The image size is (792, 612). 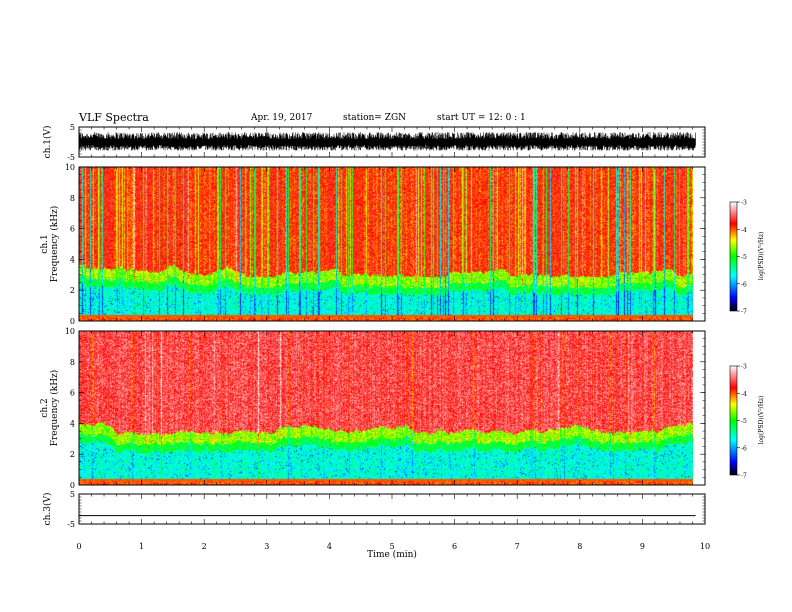 I want to click on ch1-spectrogram-ytick-label: 10, so click(x=70, y=167).